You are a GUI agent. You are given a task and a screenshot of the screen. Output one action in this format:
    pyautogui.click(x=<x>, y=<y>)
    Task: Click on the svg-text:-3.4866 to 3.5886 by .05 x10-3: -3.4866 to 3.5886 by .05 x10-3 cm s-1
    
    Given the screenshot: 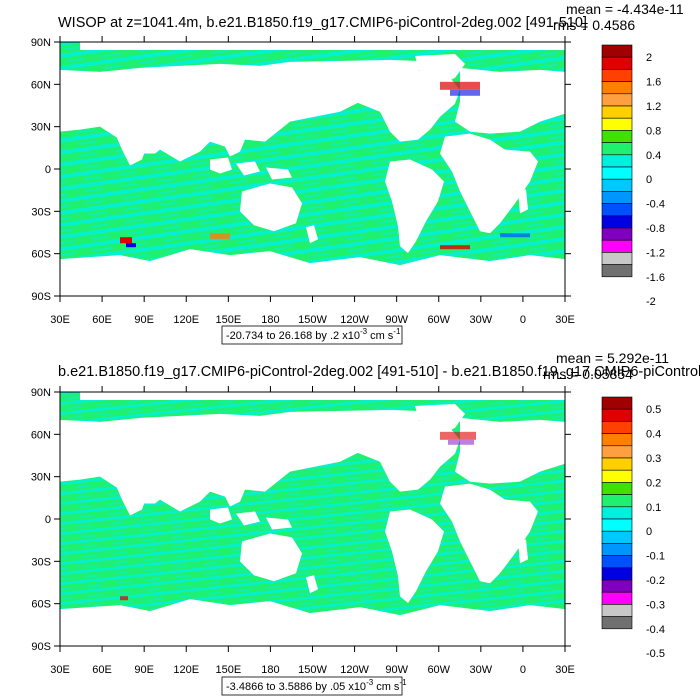 What is the action you would take?
    pyautogui.click(x=316, y=685)
    